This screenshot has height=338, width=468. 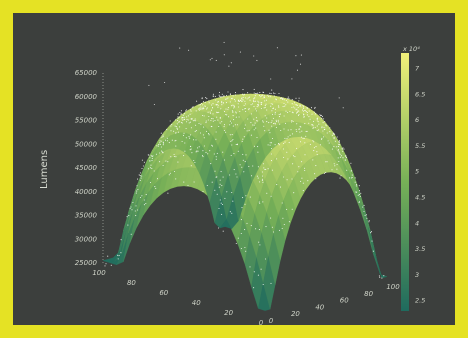 I want to click on surface-patch, so click(x=381, y=266).